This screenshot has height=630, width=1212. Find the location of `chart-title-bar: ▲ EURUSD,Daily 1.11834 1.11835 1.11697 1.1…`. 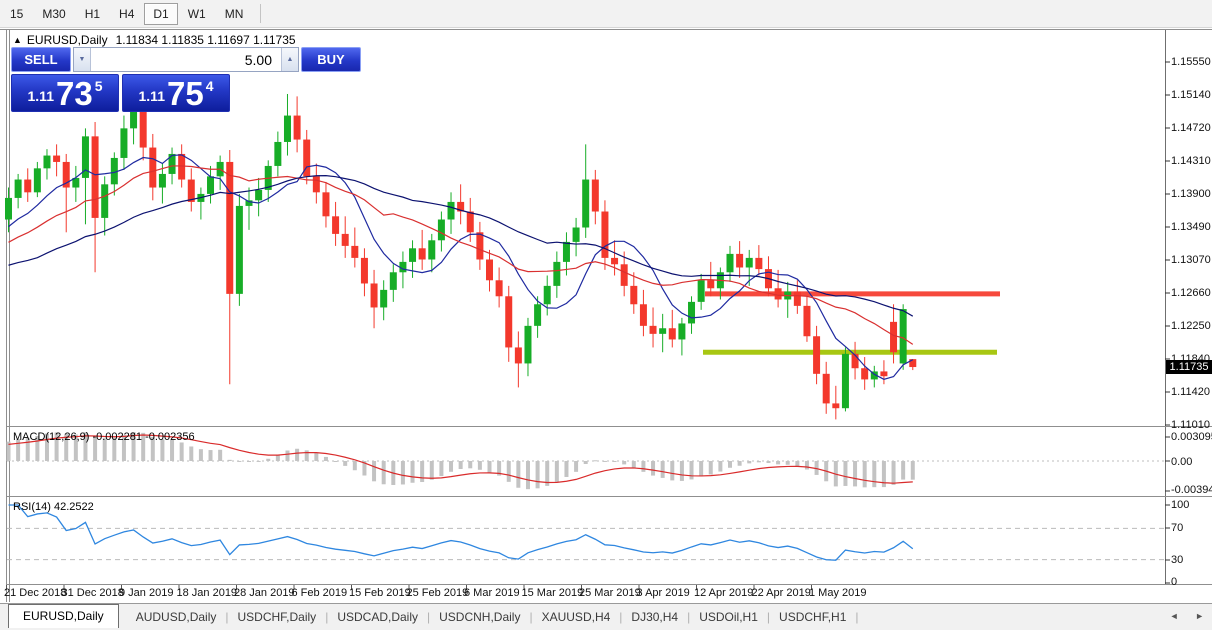

chart-title-bar: ▲ EURUSD,Daily 1.11834 1.11835 1.11697 1.1… is located at coordinates (154, 40).